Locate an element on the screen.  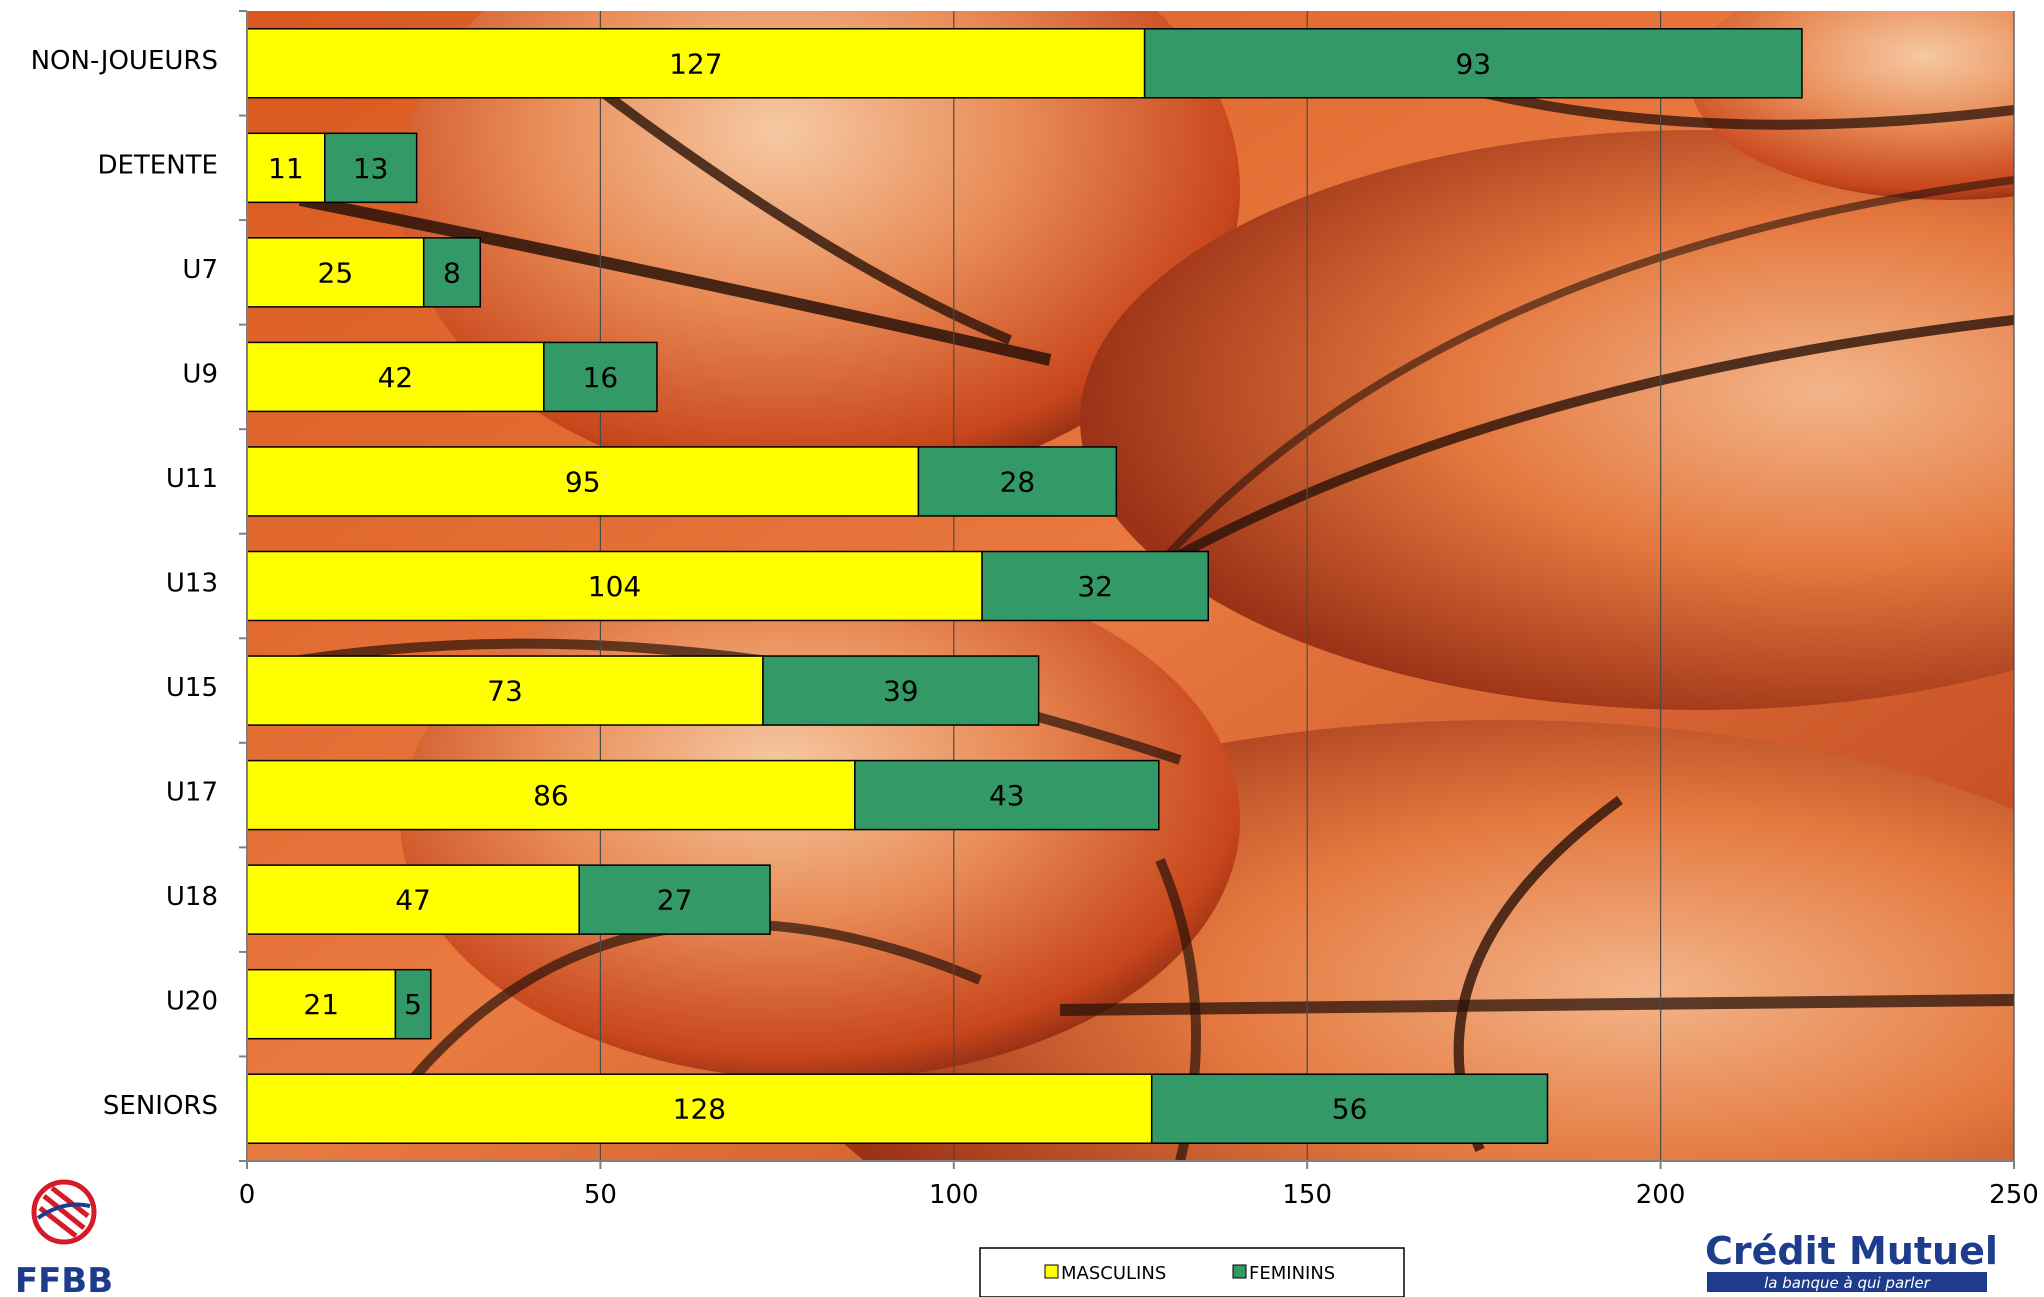
bar-value-label: 73 is located at coordinates (505, 691).